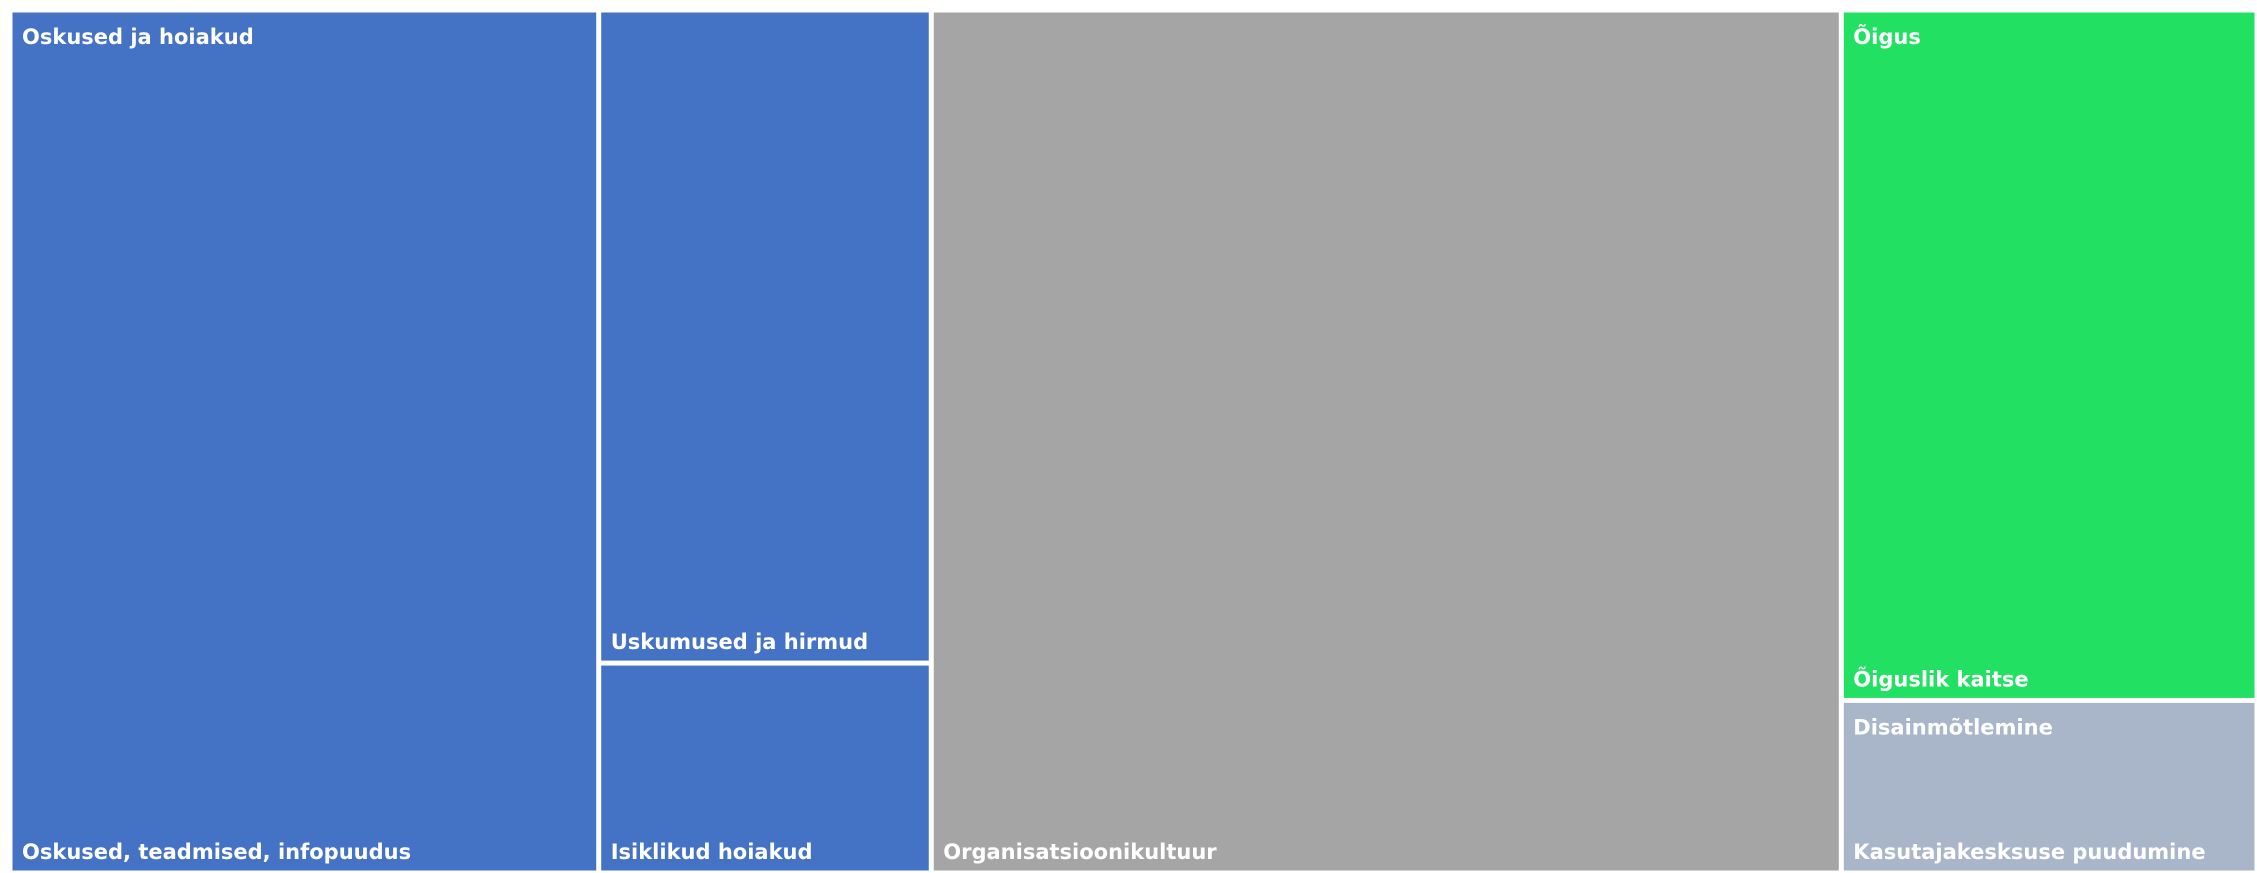 The width and height of the screenshot is (2257, 873). What do you see at coordinates (1080, 852) in the screenshot?
I see `cell-label: Organisatsioonikultuur` at bounding box center [1080, 852].